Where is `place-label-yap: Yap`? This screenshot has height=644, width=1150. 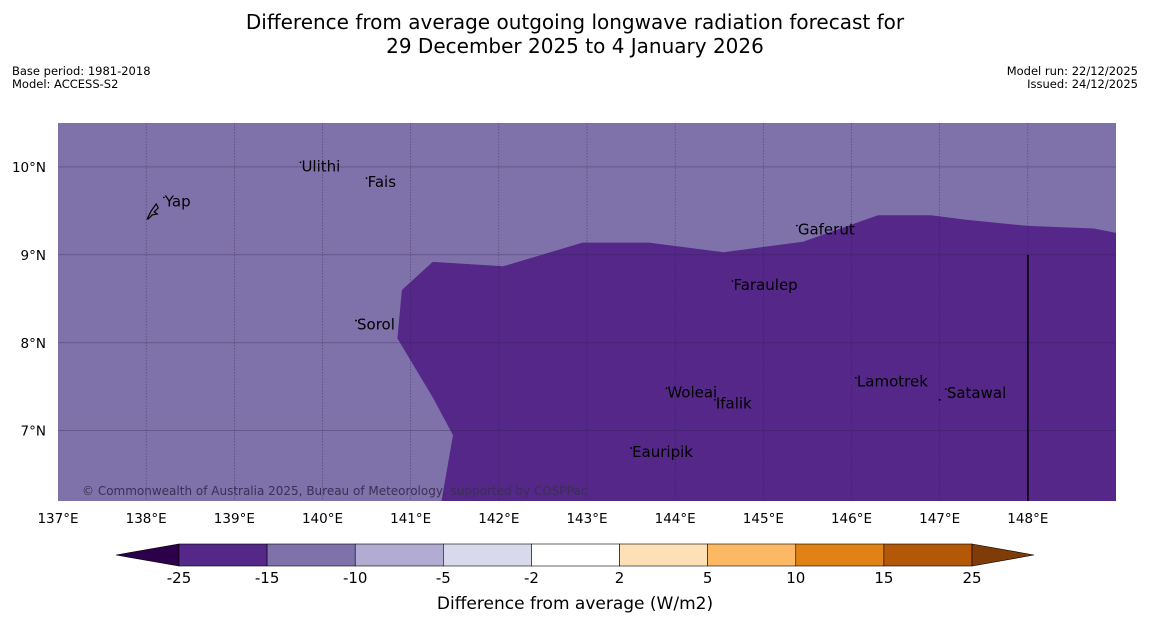
place-label-yap: Yap is located at coordinates (177, 202).